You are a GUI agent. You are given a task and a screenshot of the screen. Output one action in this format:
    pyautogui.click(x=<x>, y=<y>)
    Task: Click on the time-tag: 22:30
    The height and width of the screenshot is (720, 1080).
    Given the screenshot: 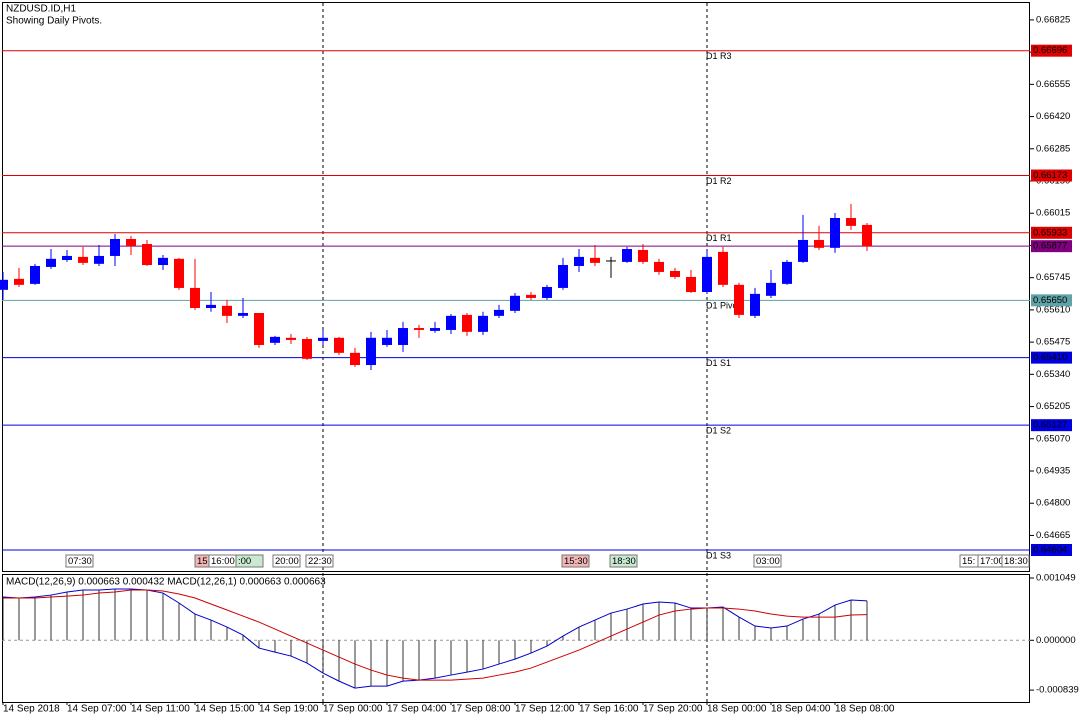 What is the action you would take?
    pyautogui.click(x=320, y=561)
    